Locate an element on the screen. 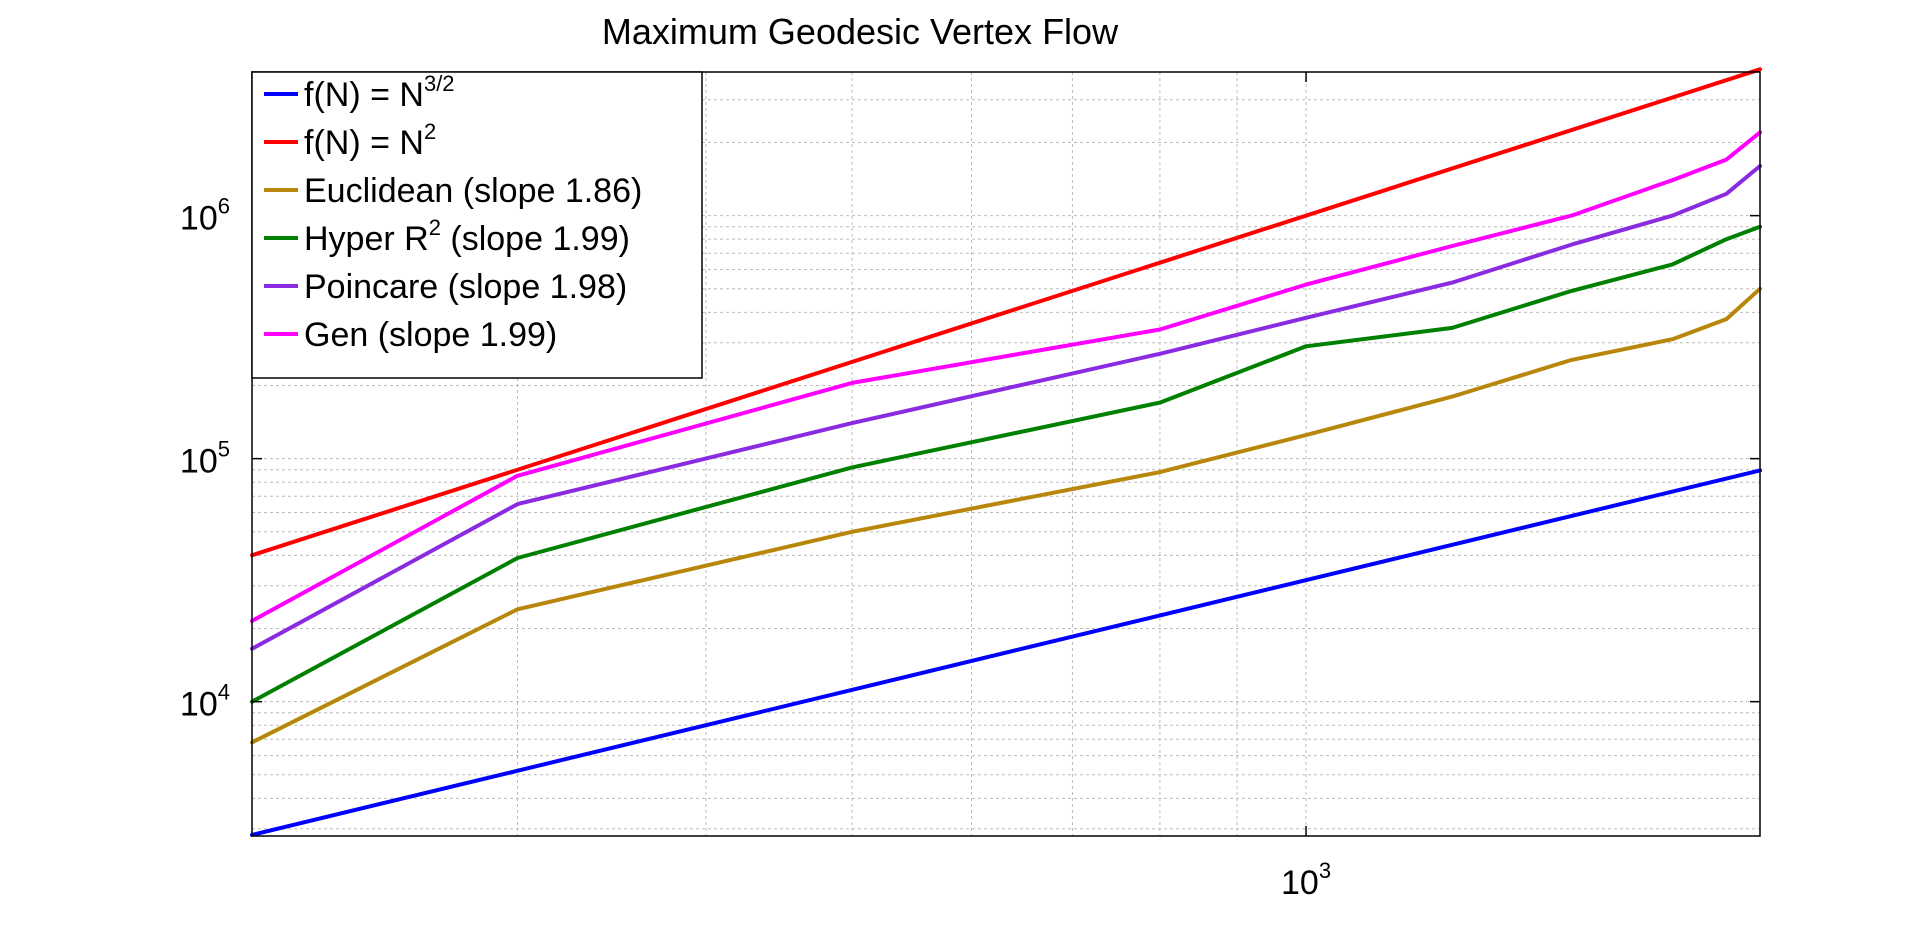 This screenshot has height=927, width=1920. legend-label: Hyper R2 (slope 1.99) is located at coordinates (467, 236).